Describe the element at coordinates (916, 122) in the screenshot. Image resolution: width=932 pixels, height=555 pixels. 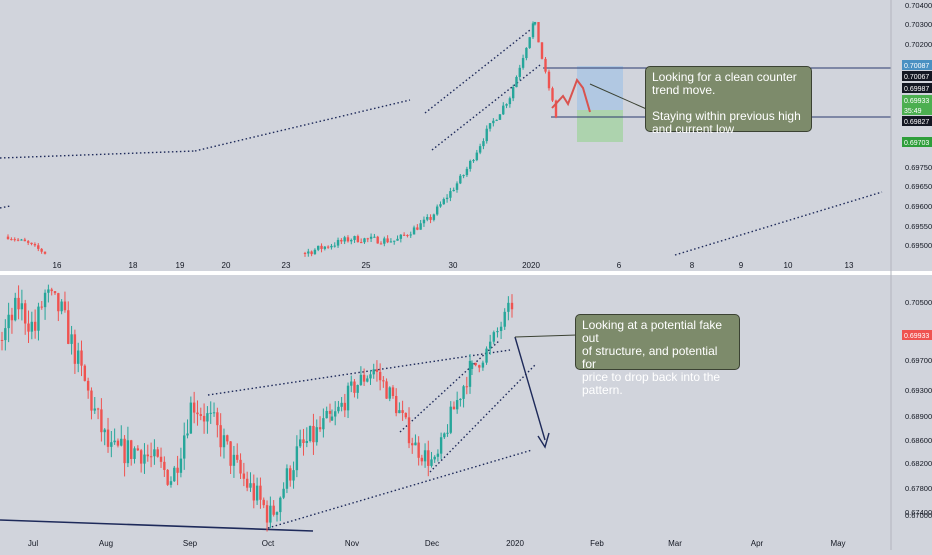
I see `price-label-text: 0.69827` at that location.